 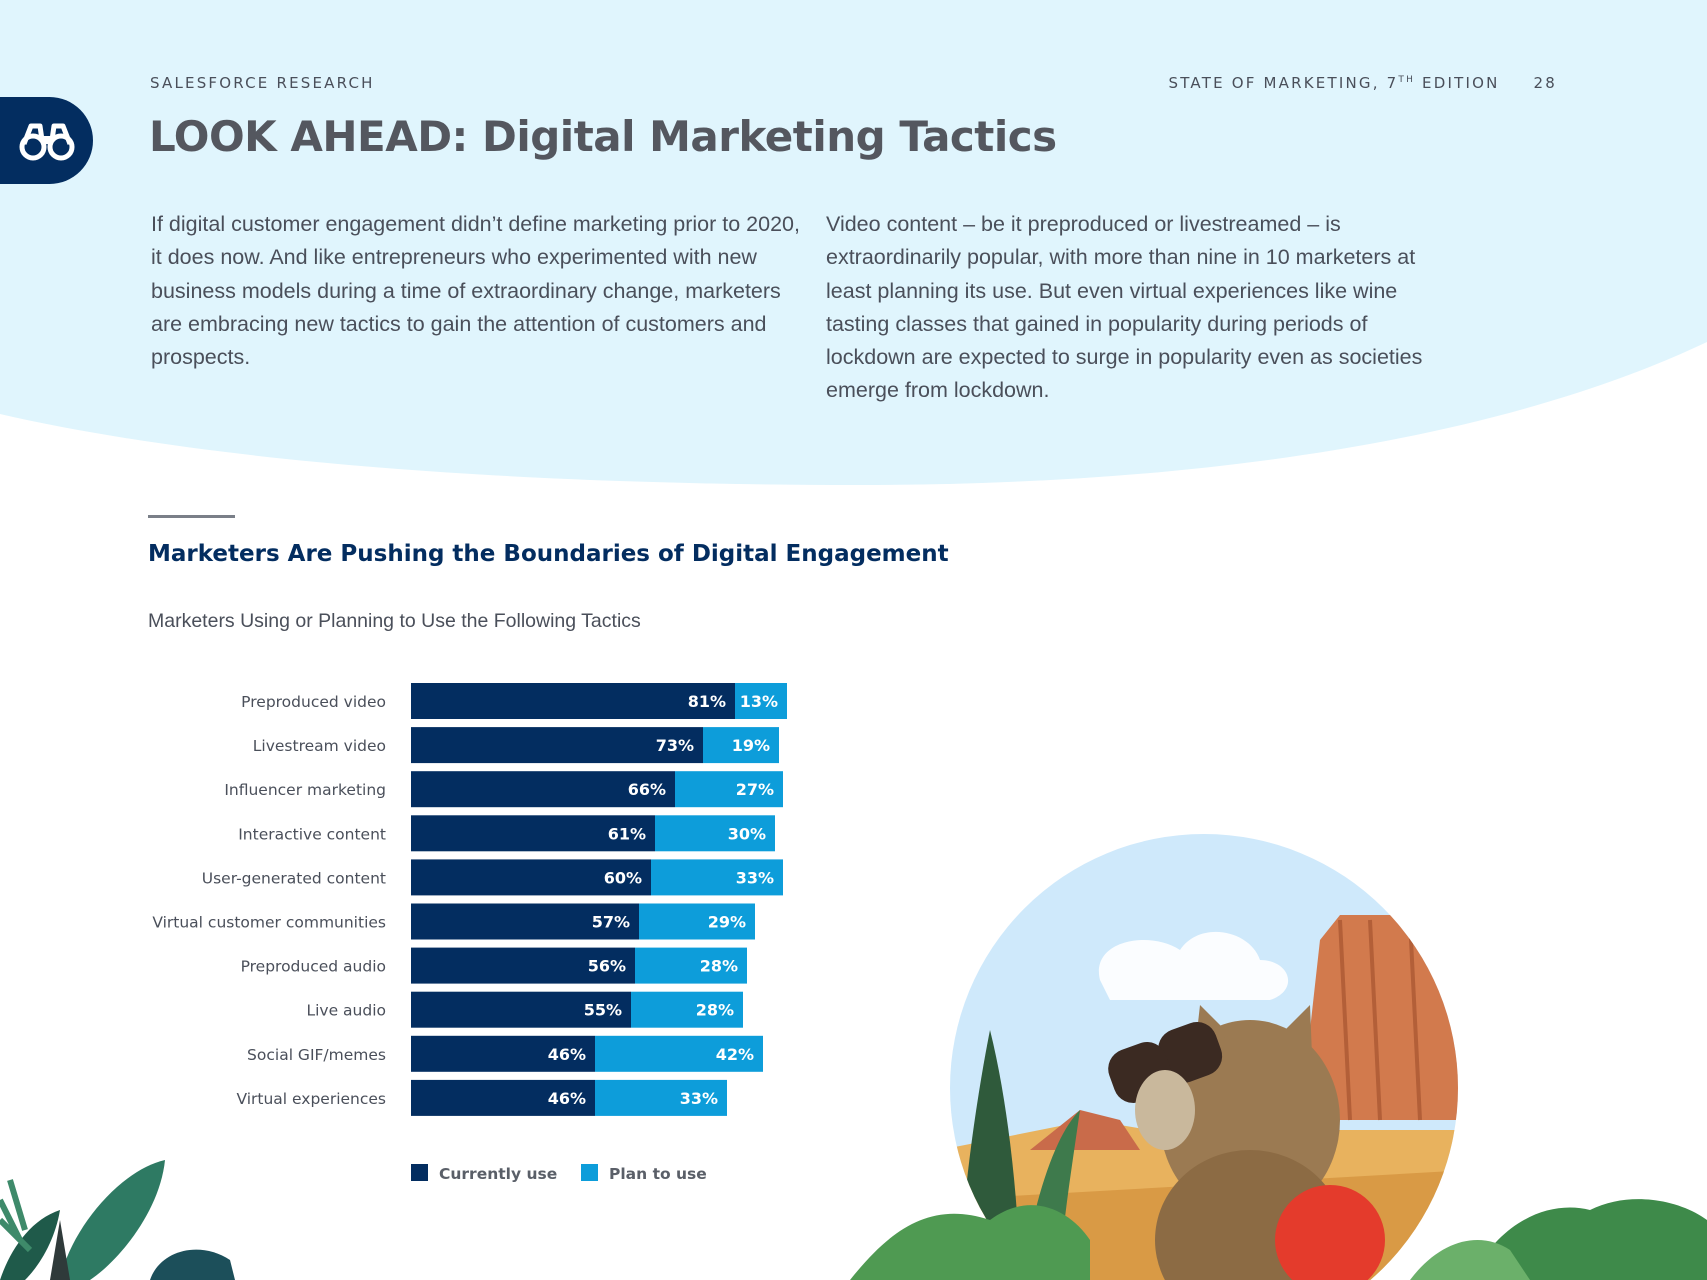 I want to click on data-label: 66%, so click(x=647, y=789).